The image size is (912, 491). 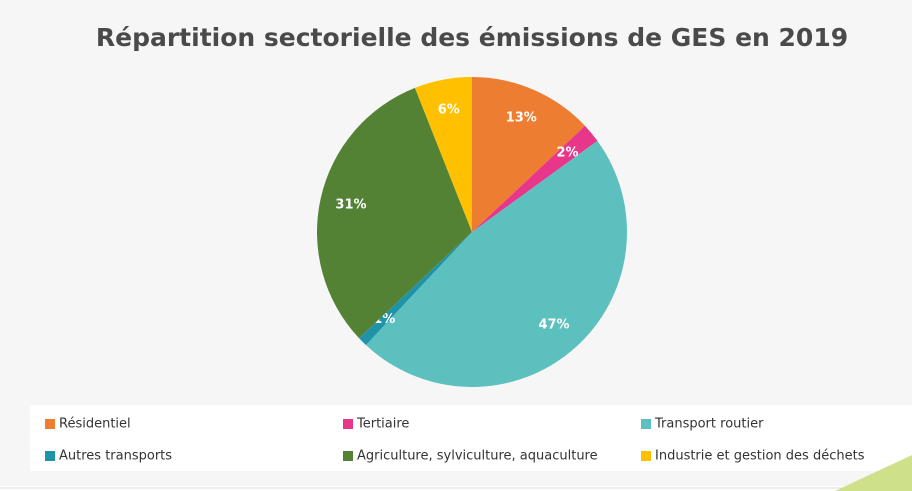 I want to click on legend-label: Transport routier, so click(x=709, y=424).